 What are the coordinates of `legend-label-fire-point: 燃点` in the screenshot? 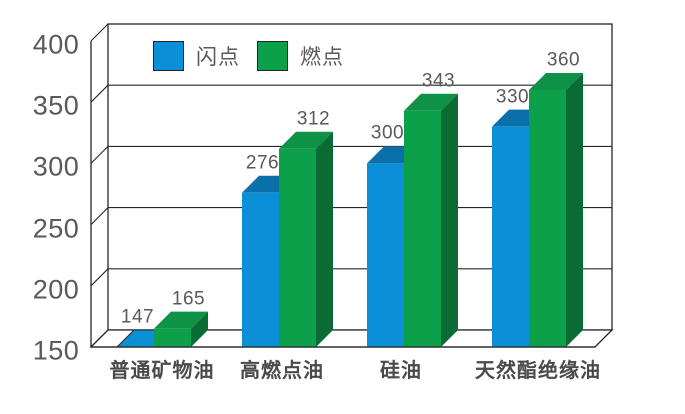 It's located at (322, 57).